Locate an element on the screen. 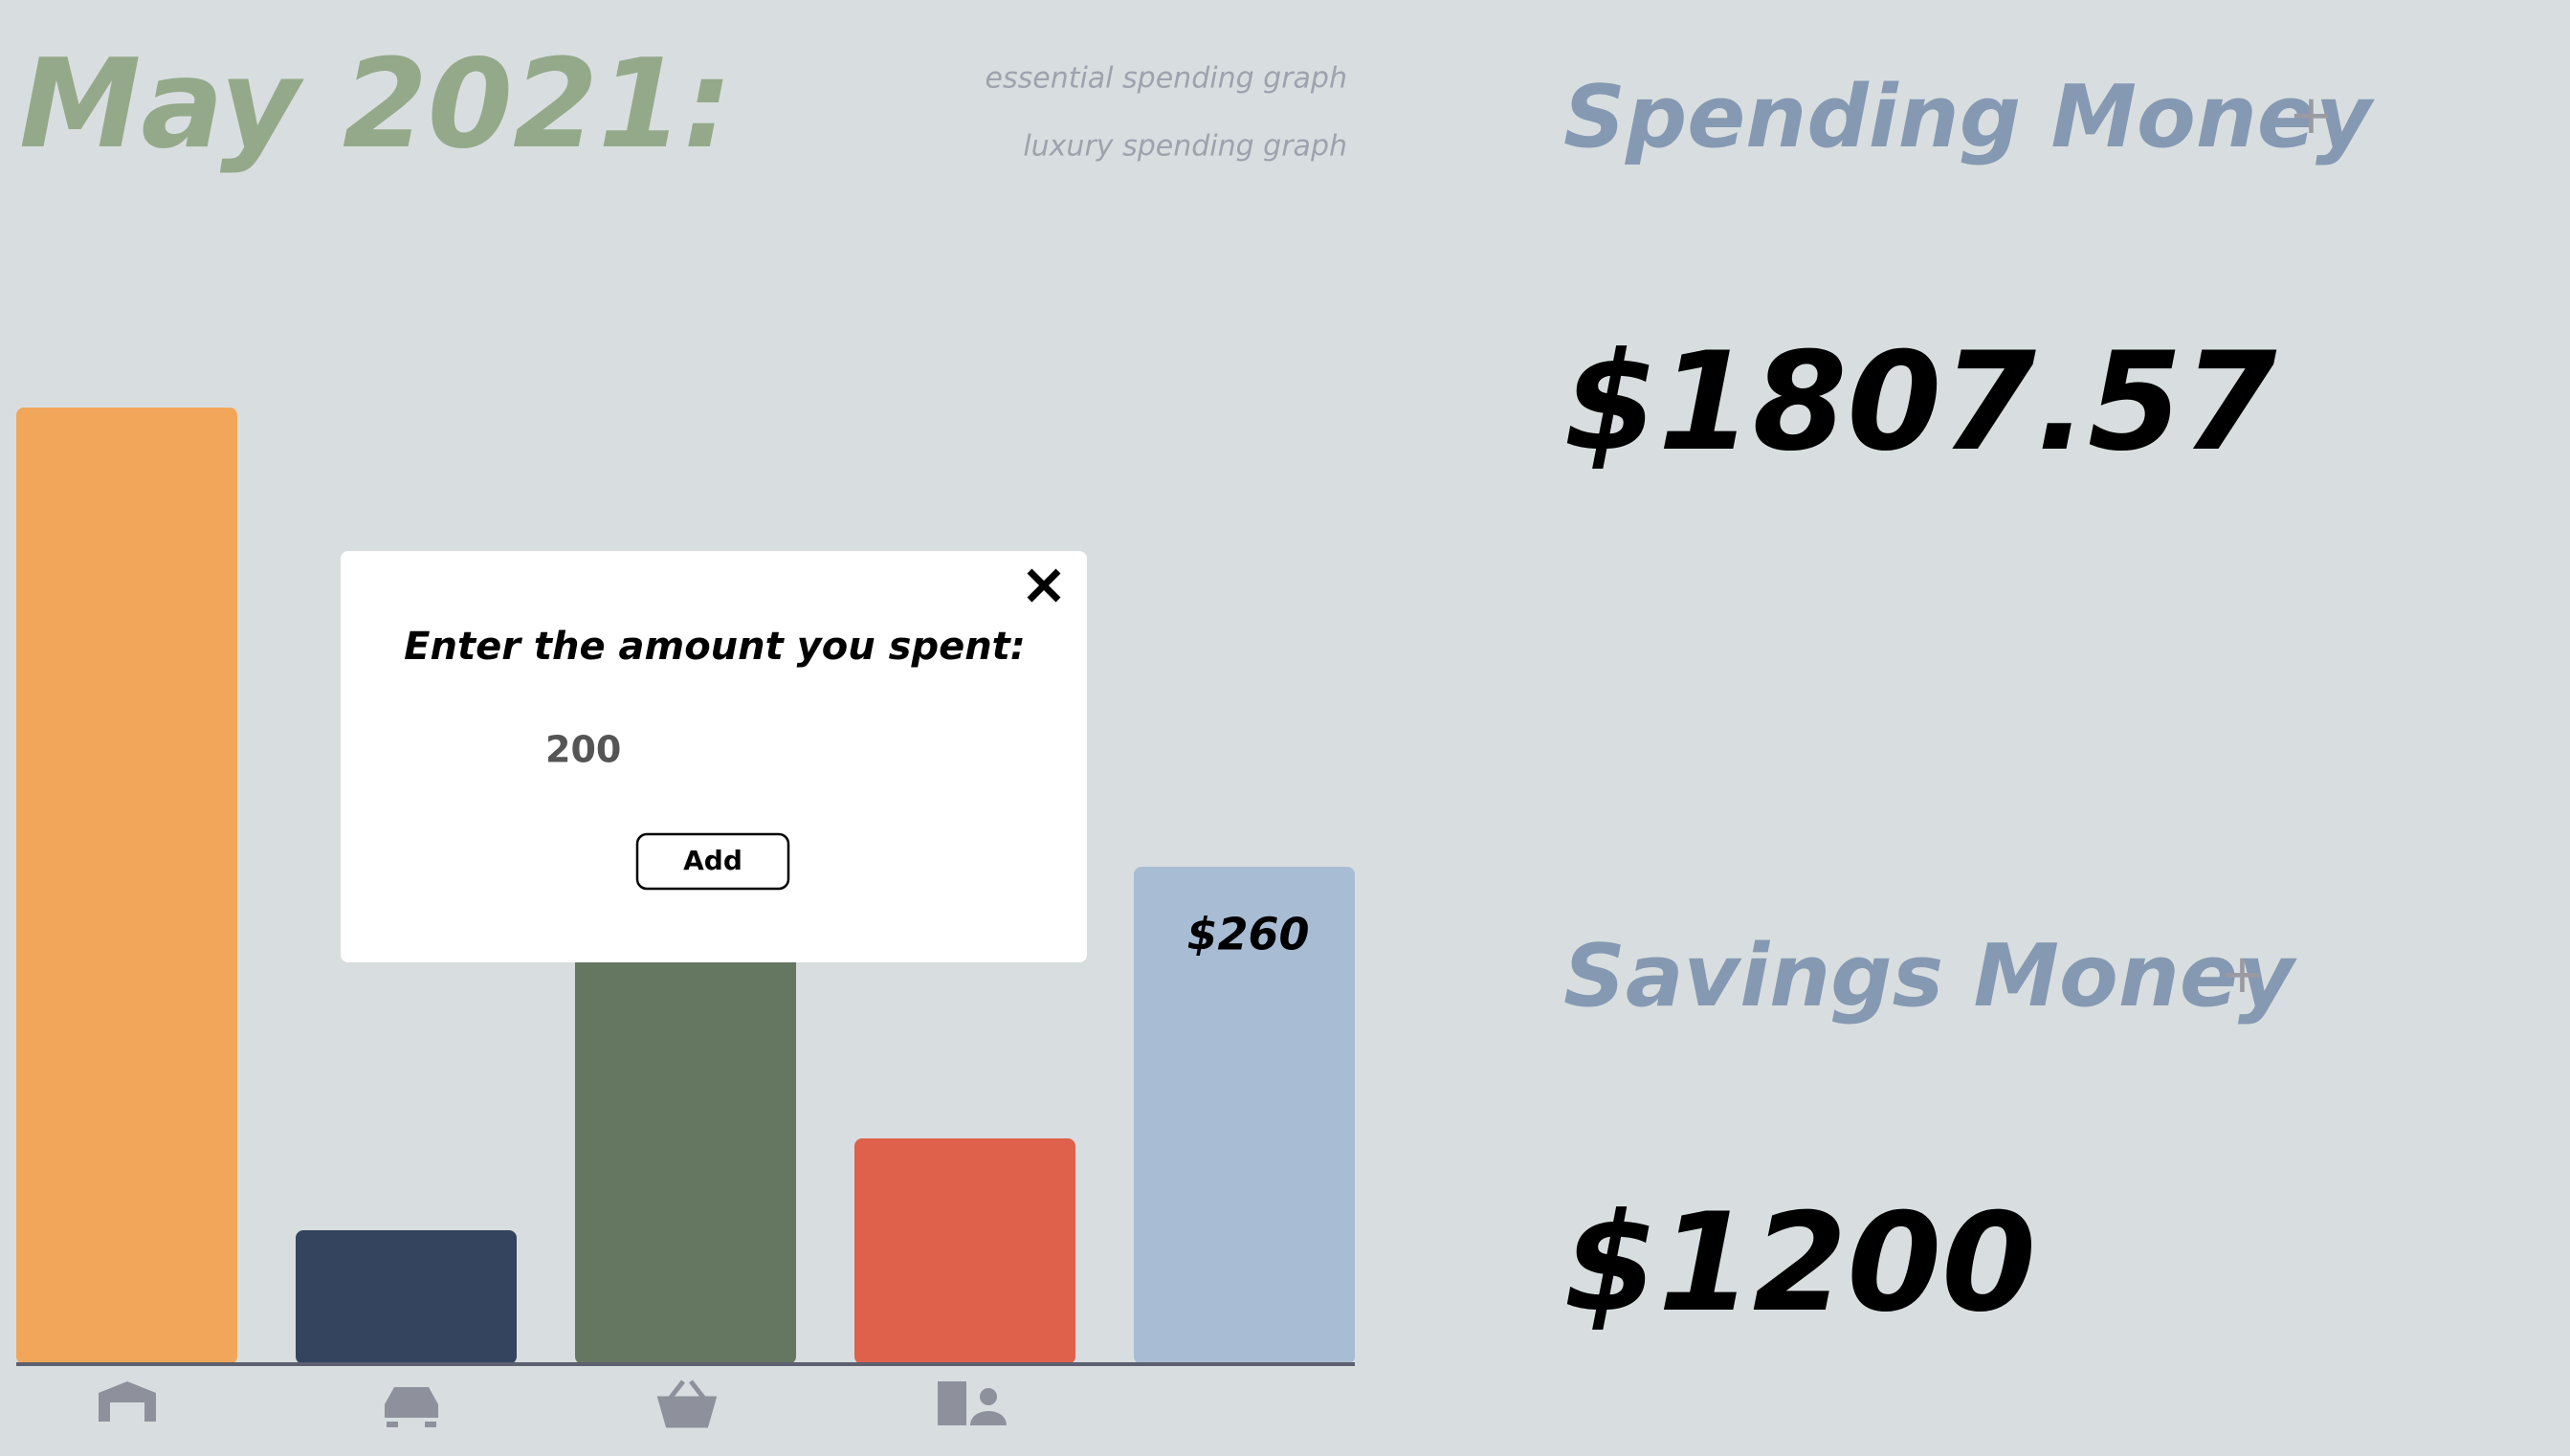  amount: $1807.57 is located at coordinates (1920, 402).